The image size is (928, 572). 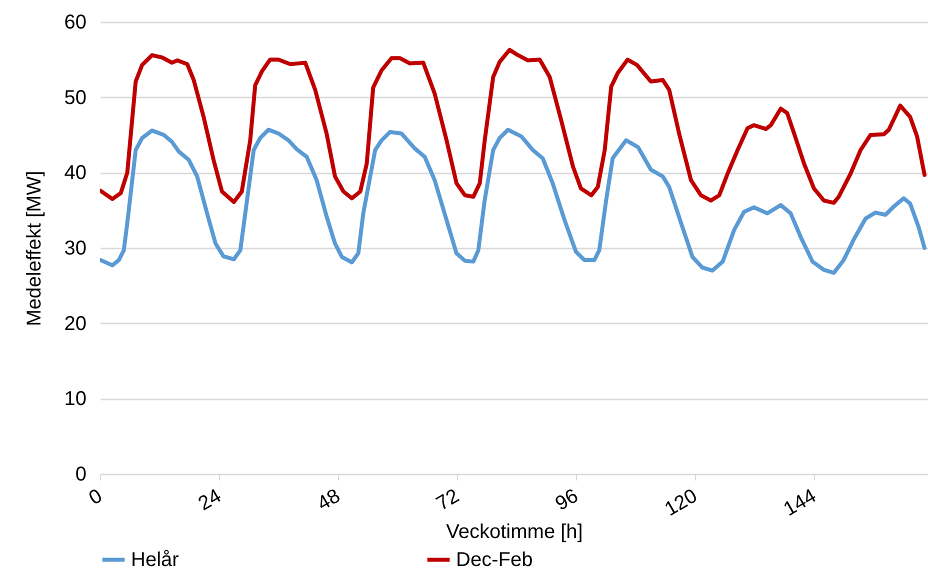 What do you see at coordinates (75, 173) in the screenshot?
I see `y-tick-label: 40` at bounding box center [75, 173].